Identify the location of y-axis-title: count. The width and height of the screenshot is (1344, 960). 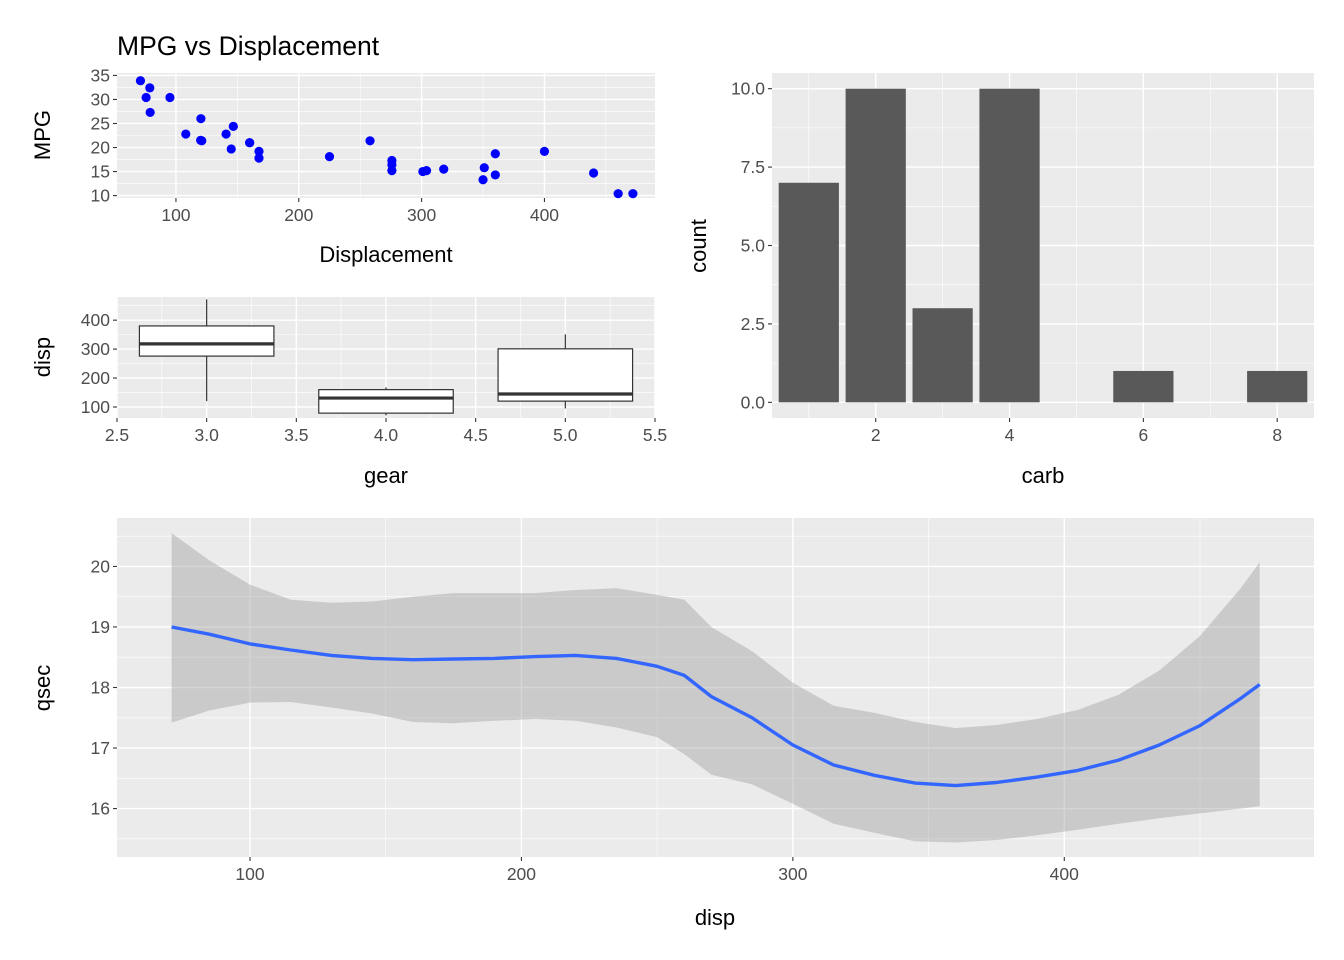
(698, 246).